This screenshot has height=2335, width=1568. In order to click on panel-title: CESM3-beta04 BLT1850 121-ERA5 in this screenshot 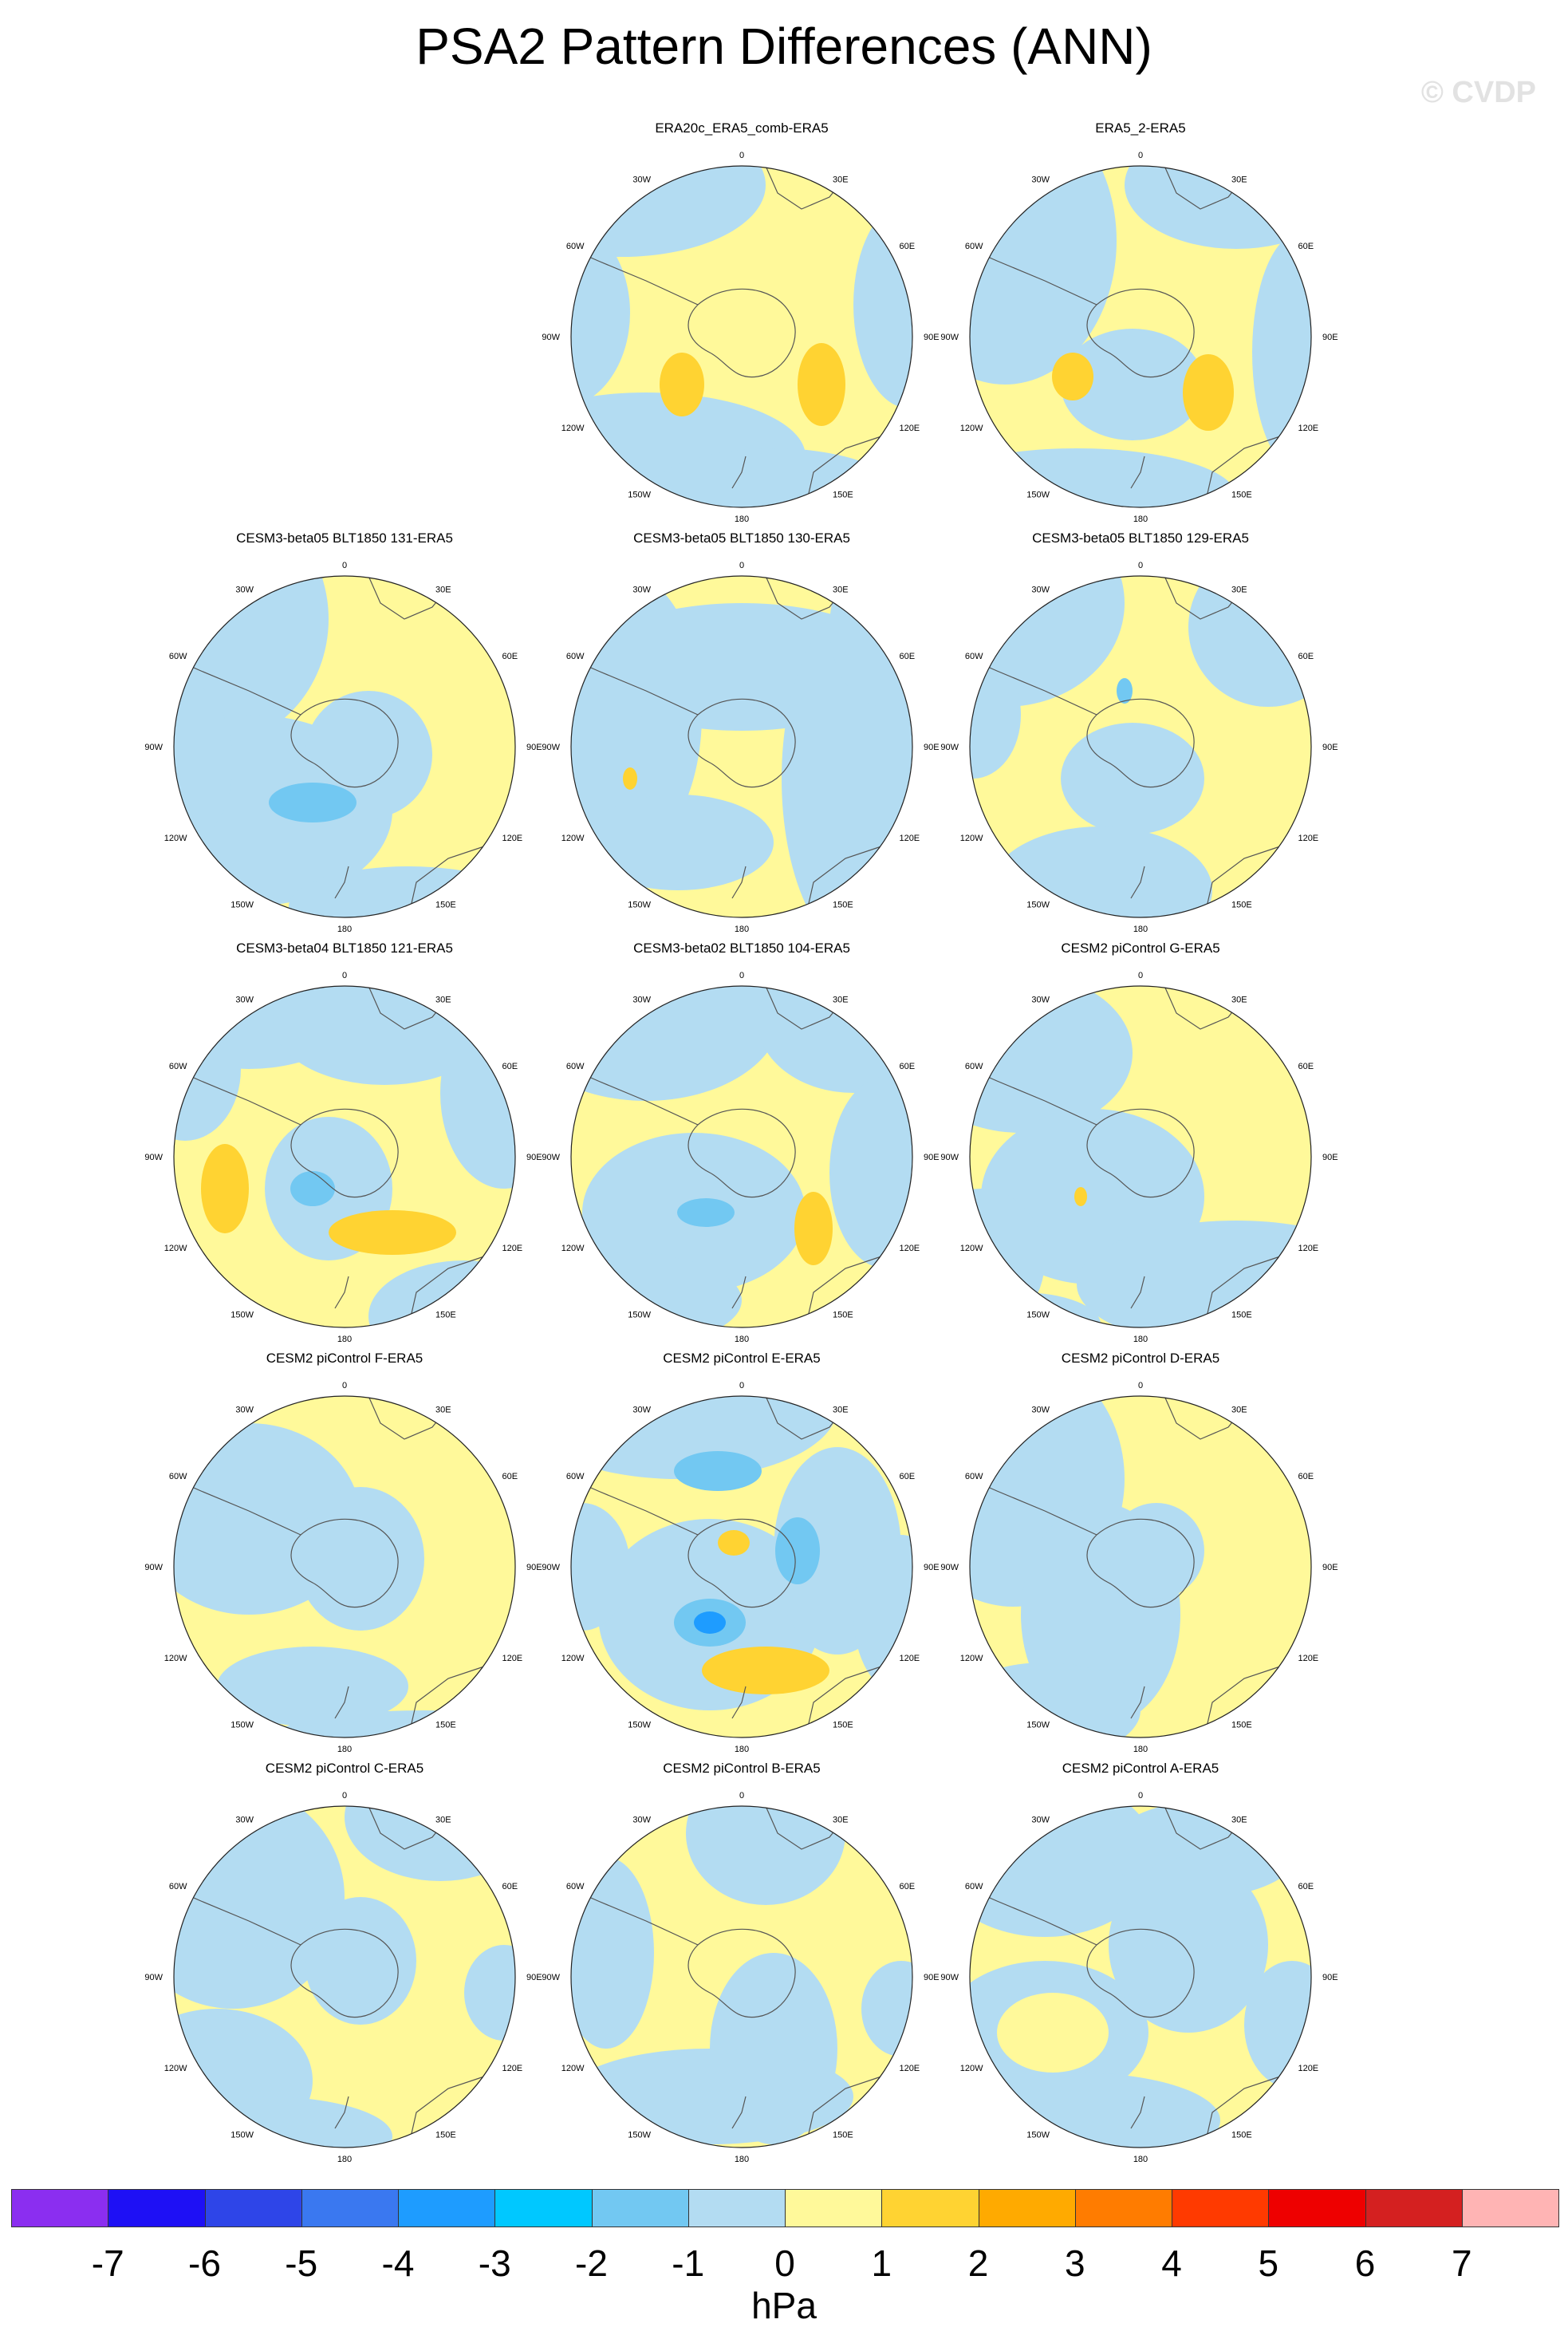, I will do `click(344, 948)`.